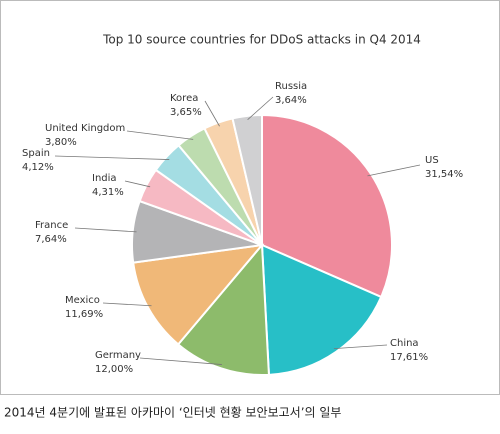 Image resolution: width=500 pixels, height=434 pixels. I want to click on value-label: 7,64%, so click(51, 239).